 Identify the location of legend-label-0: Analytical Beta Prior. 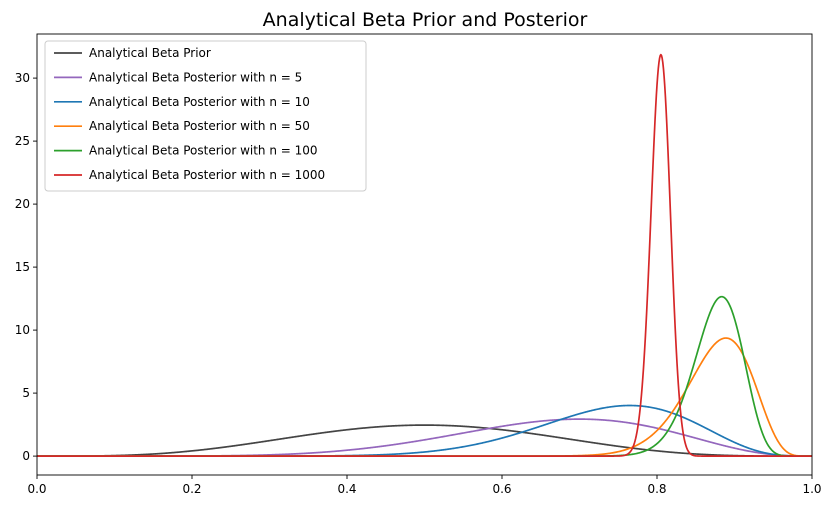
(150, 53).